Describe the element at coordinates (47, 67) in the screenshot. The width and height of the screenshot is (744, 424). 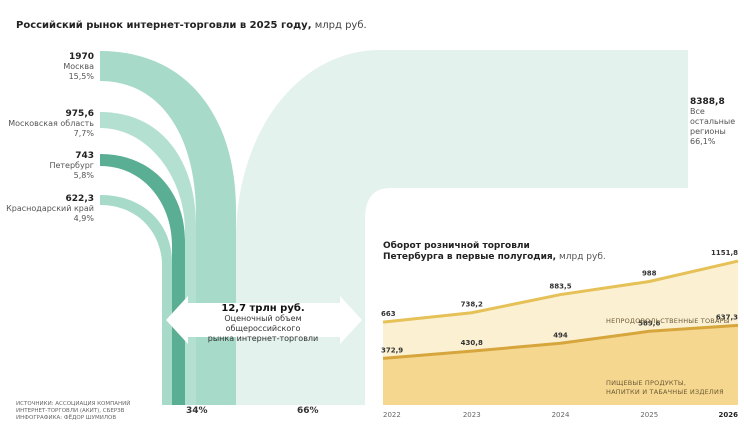
I see `region-label-moscow: 1970 Москва 15,5%` at that location.